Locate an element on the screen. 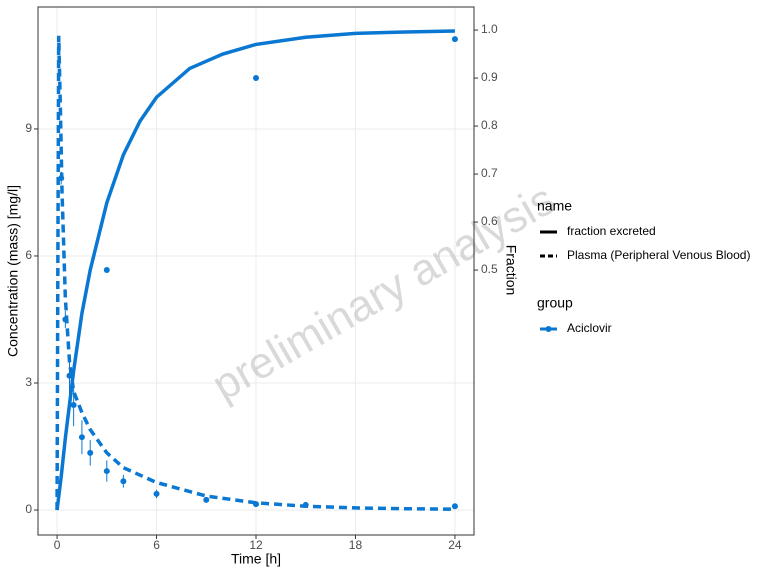 The width and height of the screenshot is (768, 576). y2-tick-label: 0.7 is located at coordinates (489, 173).